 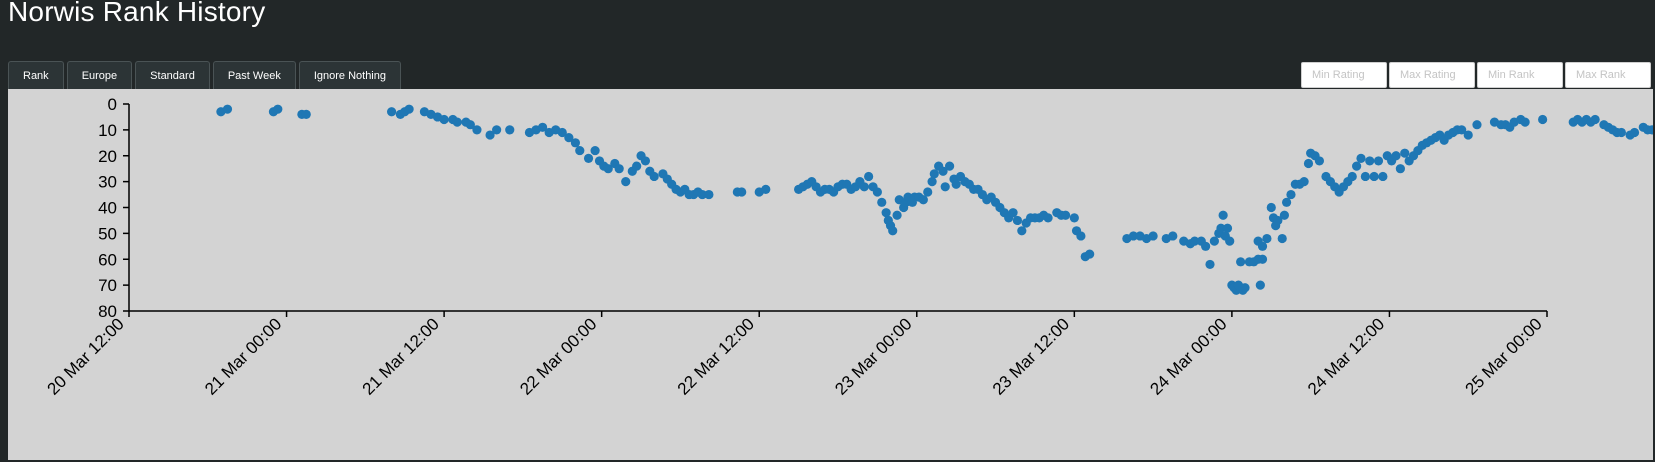 I want to click on format-button: Standard, so click(x=172, y=75).